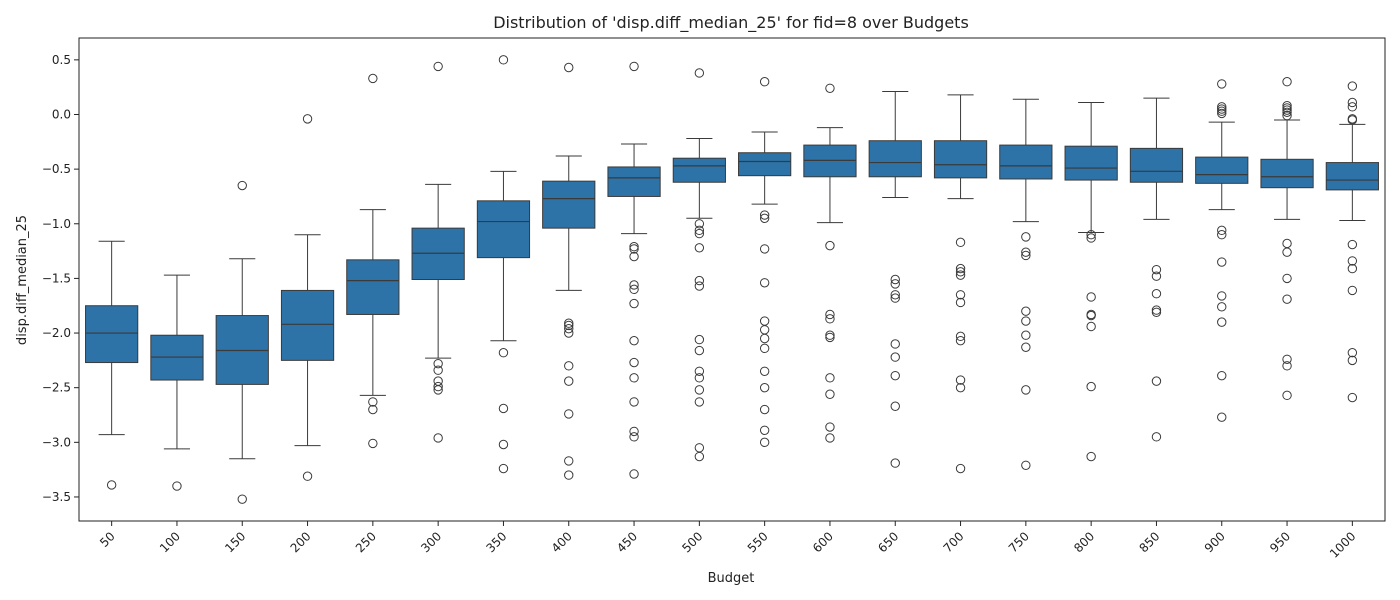  Describe the element at coordinates (56, 497) in the screenshot. I see `y-tick-label: −3.5` at that location.